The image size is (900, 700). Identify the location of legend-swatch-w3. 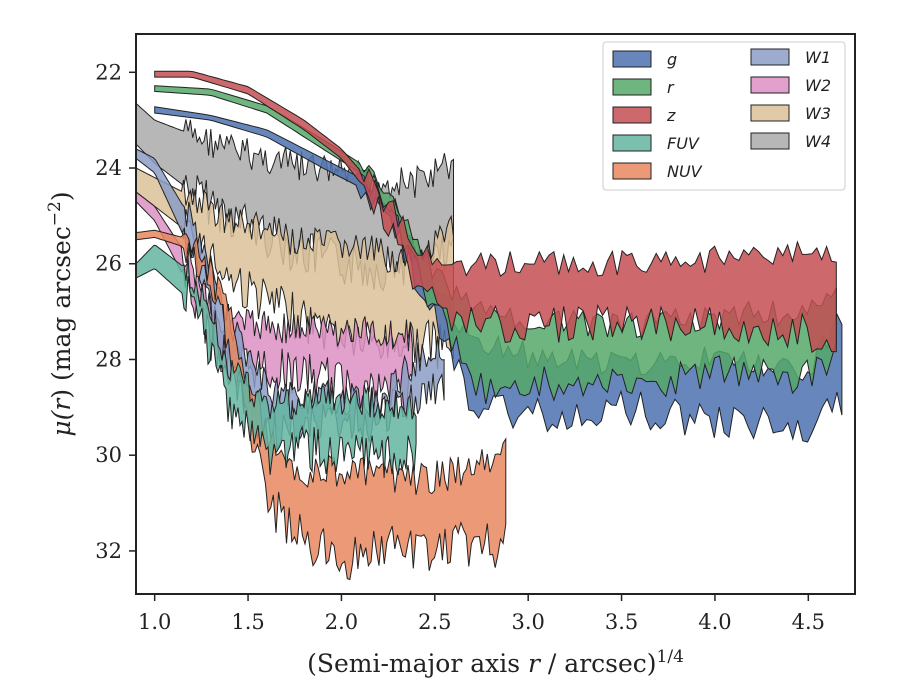
(770, 113).